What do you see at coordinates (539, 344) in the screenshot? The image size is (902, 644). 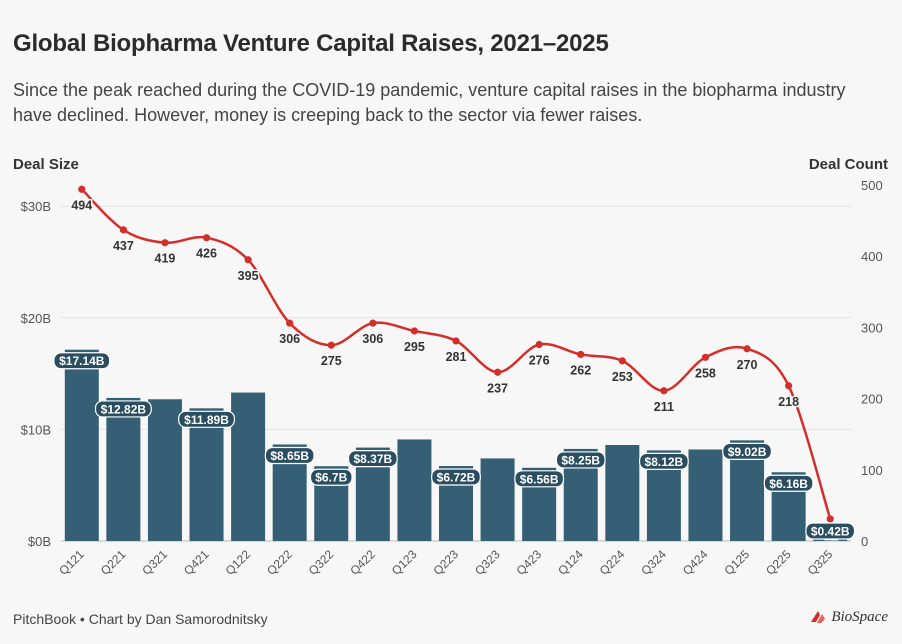 I see `deal-count-point-Q423` at bounding box center [539, 344].